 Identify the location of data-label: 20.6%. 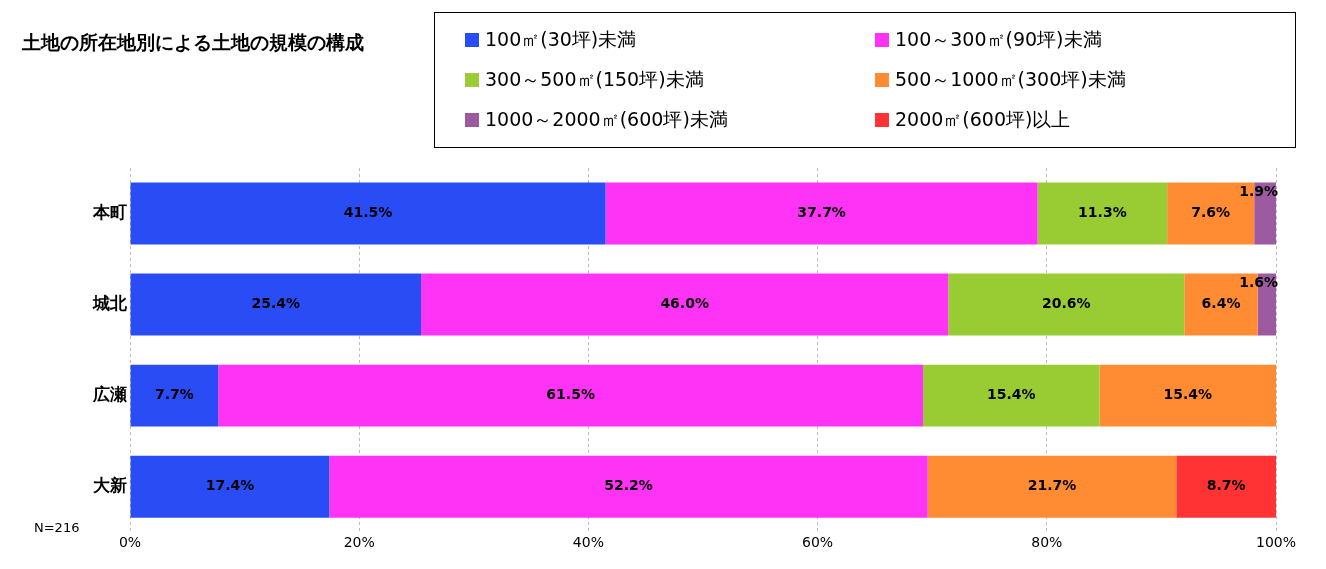
(1066, 303).